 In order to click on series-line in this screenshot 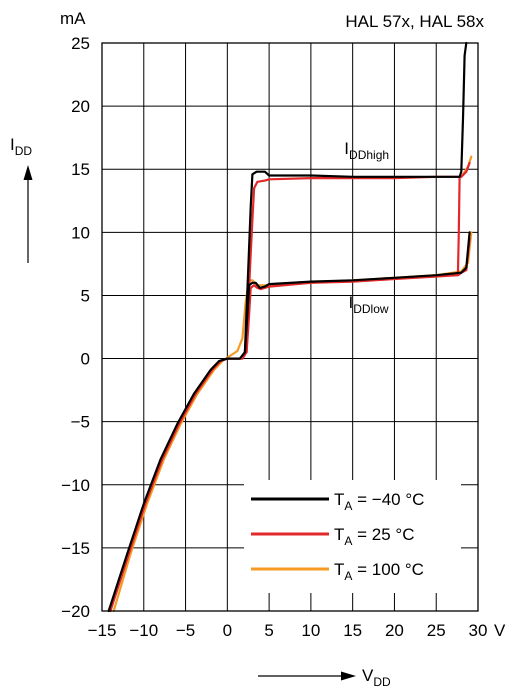, I will do `click(465, 169)`.